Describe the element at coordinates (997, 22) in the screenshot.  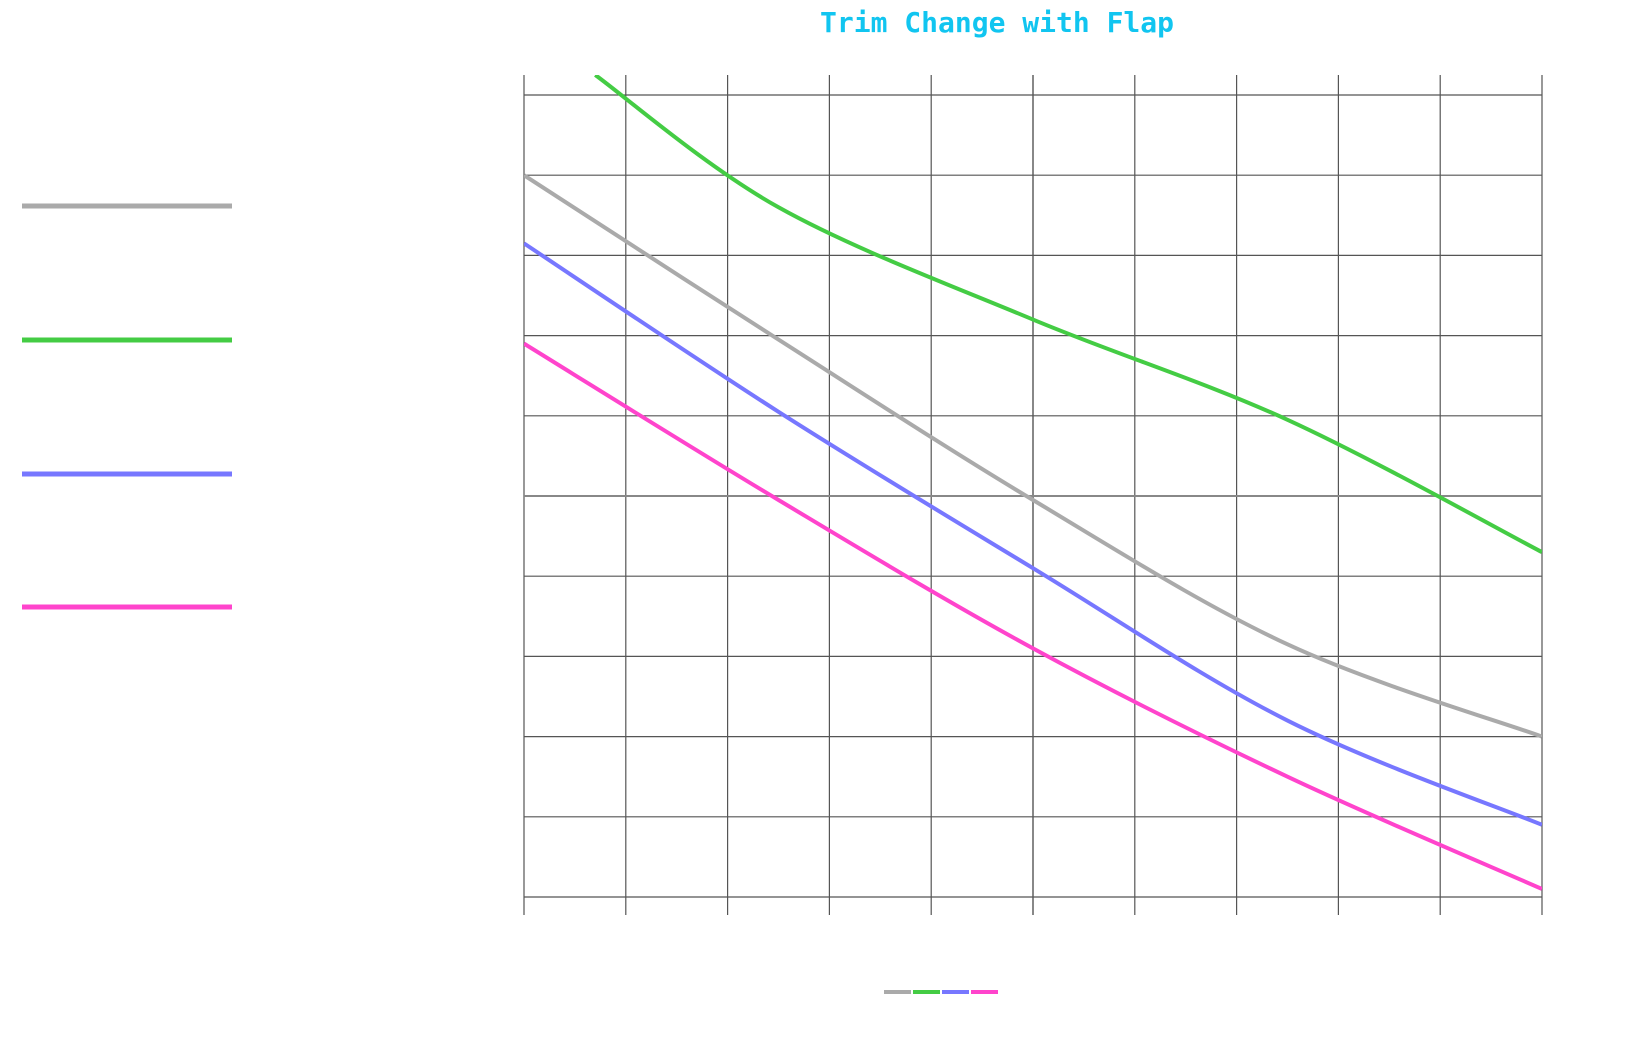
I see `chart-title: Trim Change with Flap` at that location.